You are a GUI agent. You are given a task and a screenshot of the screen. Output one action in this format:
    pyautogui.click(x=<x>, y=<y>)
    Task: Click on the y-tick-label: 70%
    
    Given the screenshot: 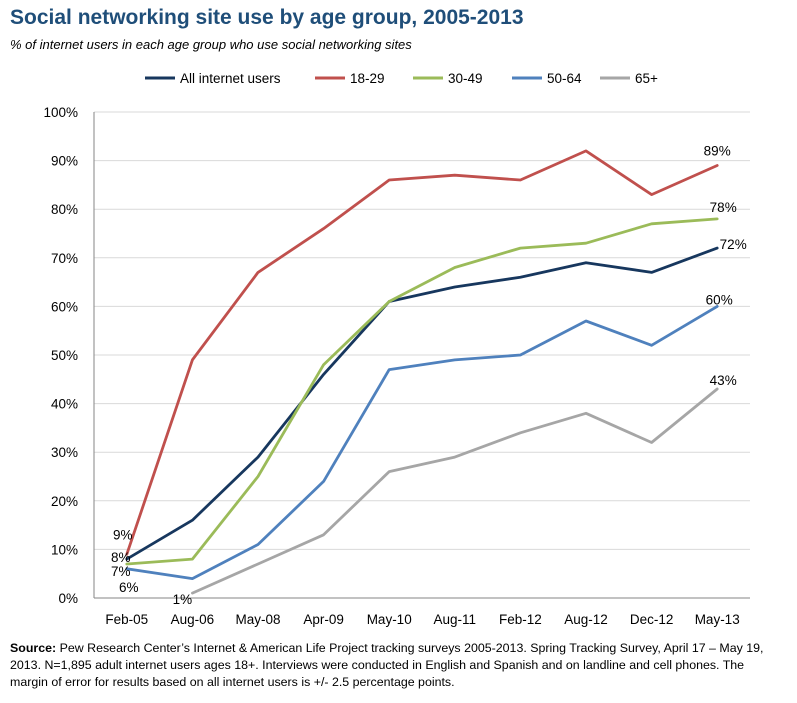 What is the action you would take?
    pyautogui.click(x=64, y=258)
    